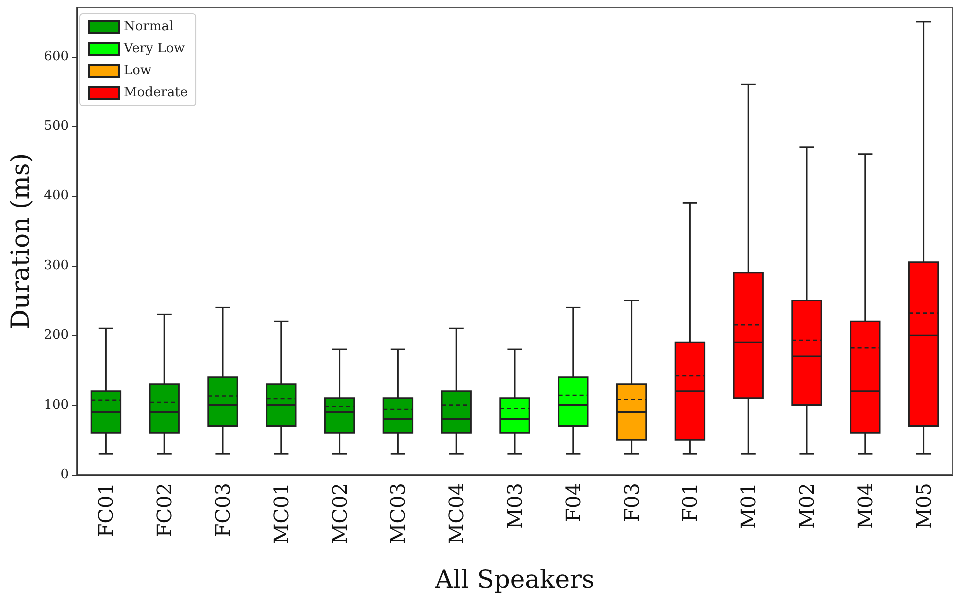 The height and width of the screenshot is (597, 956). Describe the element at coordinates (106, 510) in the screenshot. I see `x-tick-label: FC01` at that location.